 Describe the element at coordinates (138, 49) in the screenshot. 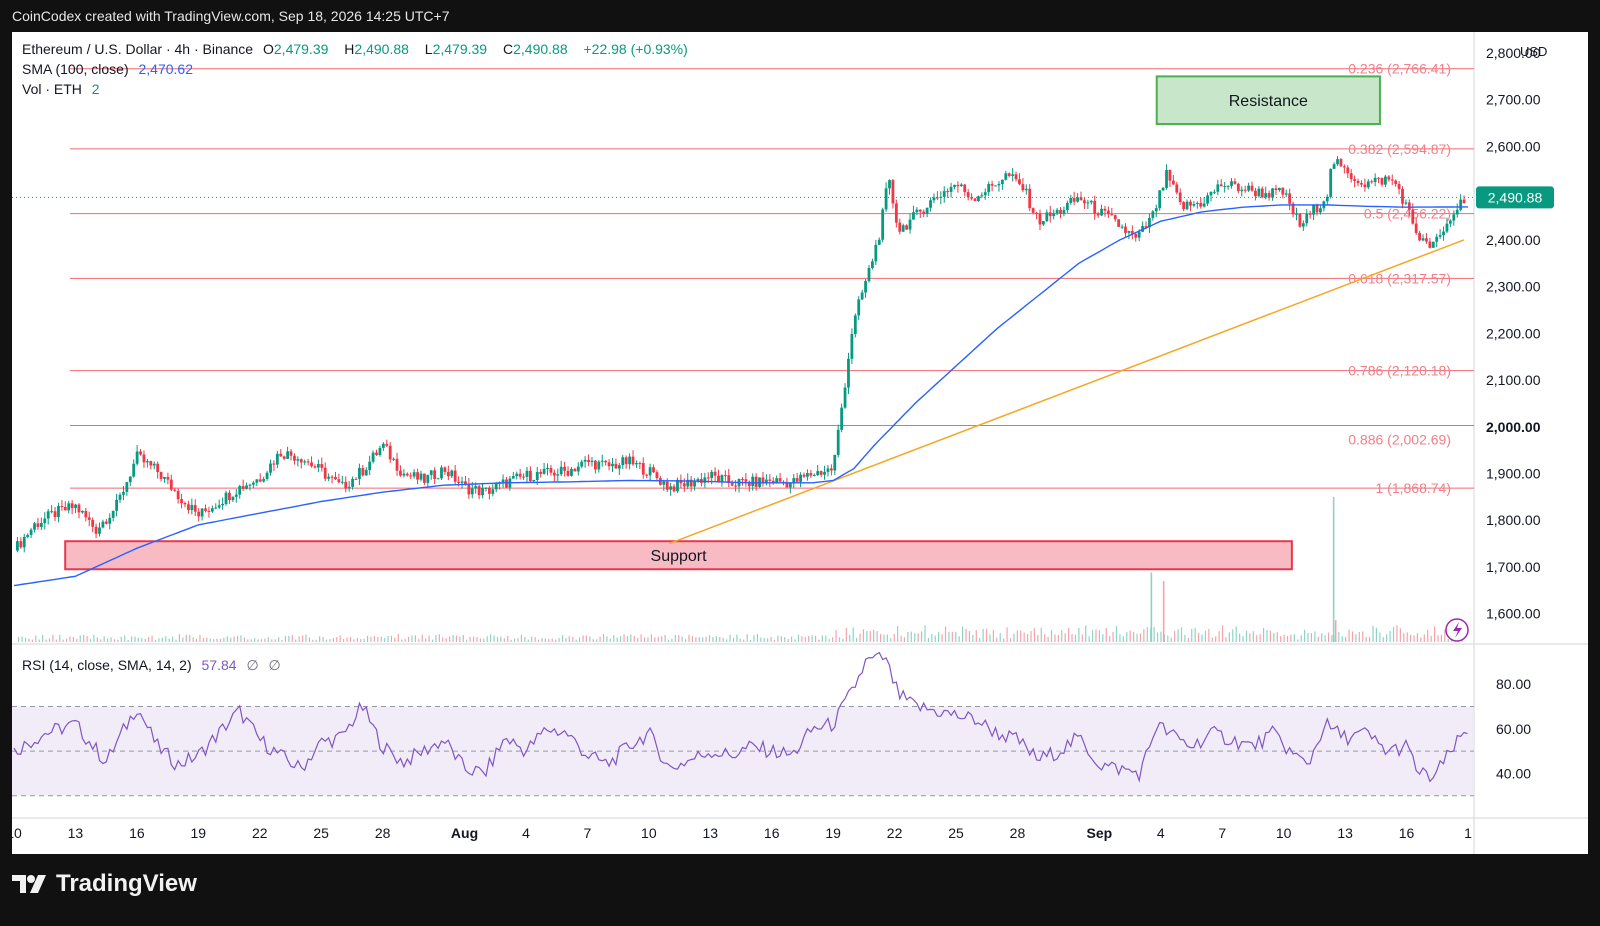

I see `symbol-name: Ethereum / U.S. Dollar · 4h · Binance` at that location.